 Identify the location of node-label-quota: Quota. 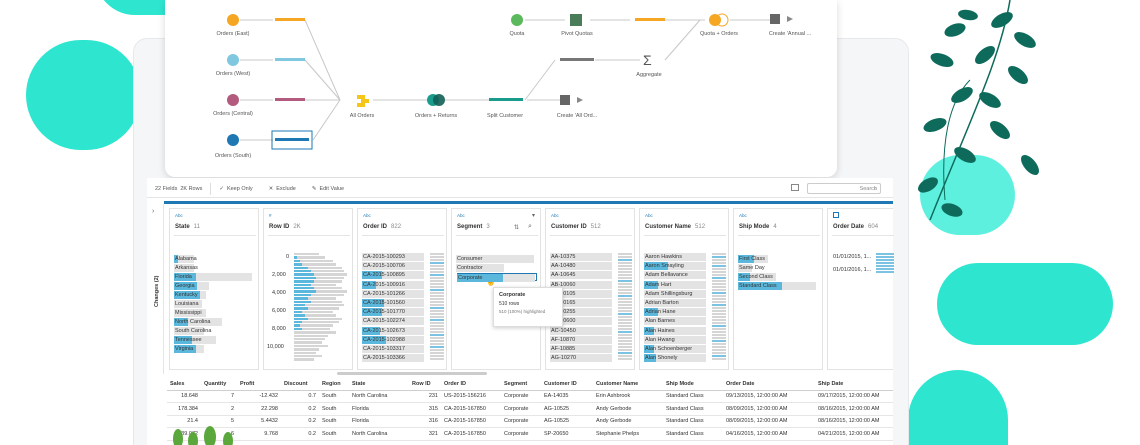
(517, 34).